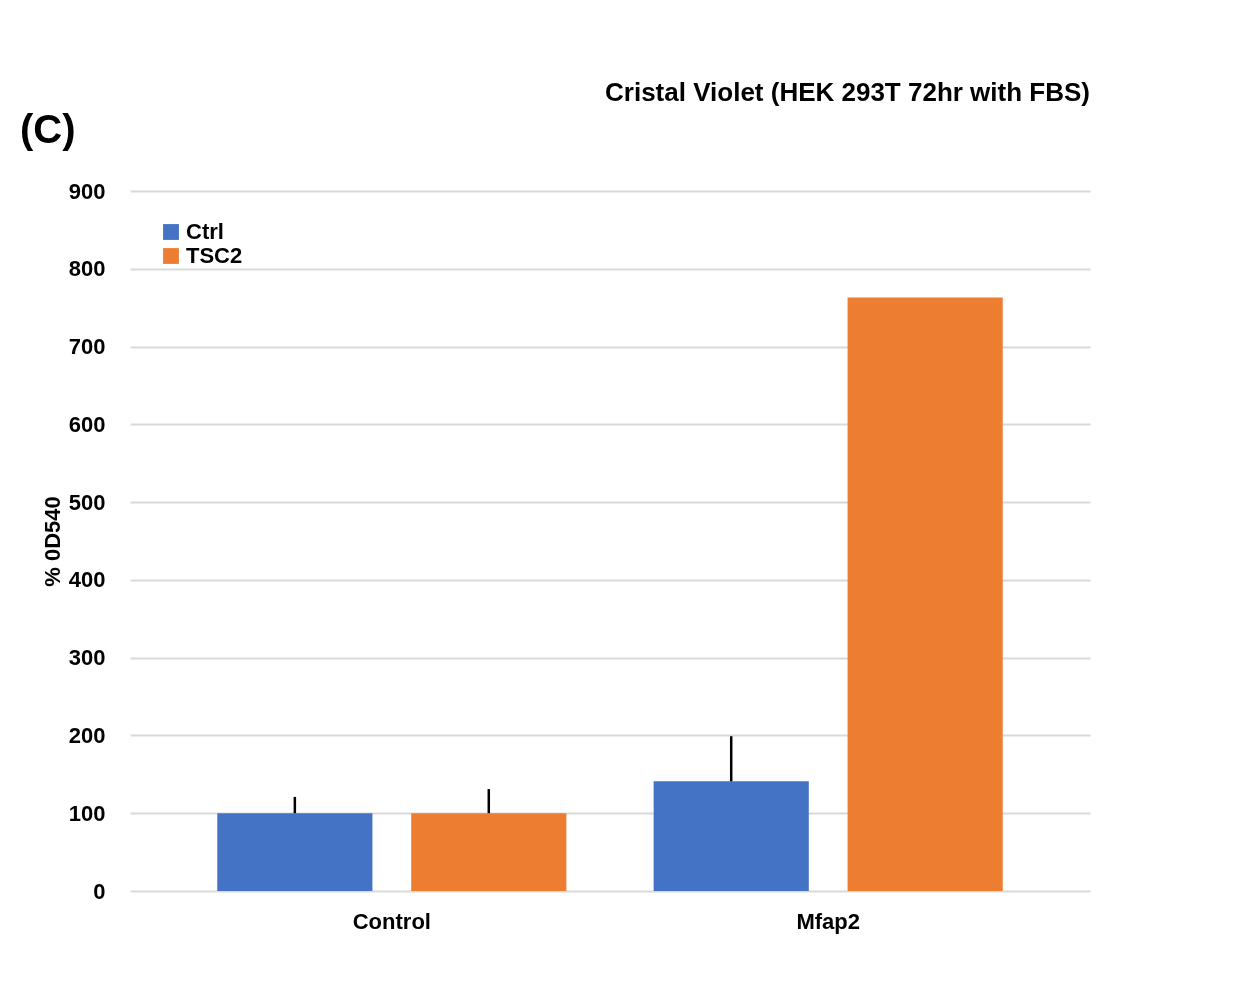 The image size is (1242, 985). Describe the element at coordinates (87, 580) in the screenshot. I see `y-tick-label: 400` at that location.